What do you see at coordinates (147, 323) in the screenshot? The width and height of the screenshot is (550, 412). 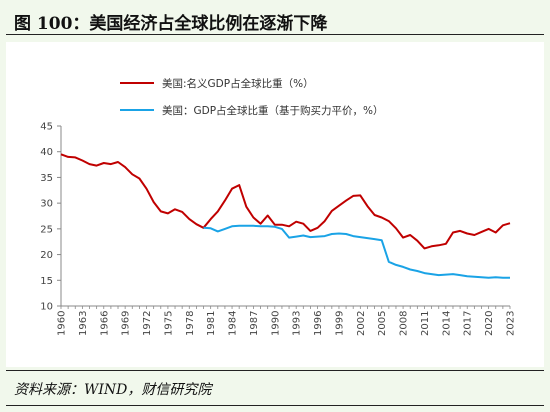 I see `x-tick-label: 1972` at bounding box center [147, 323].